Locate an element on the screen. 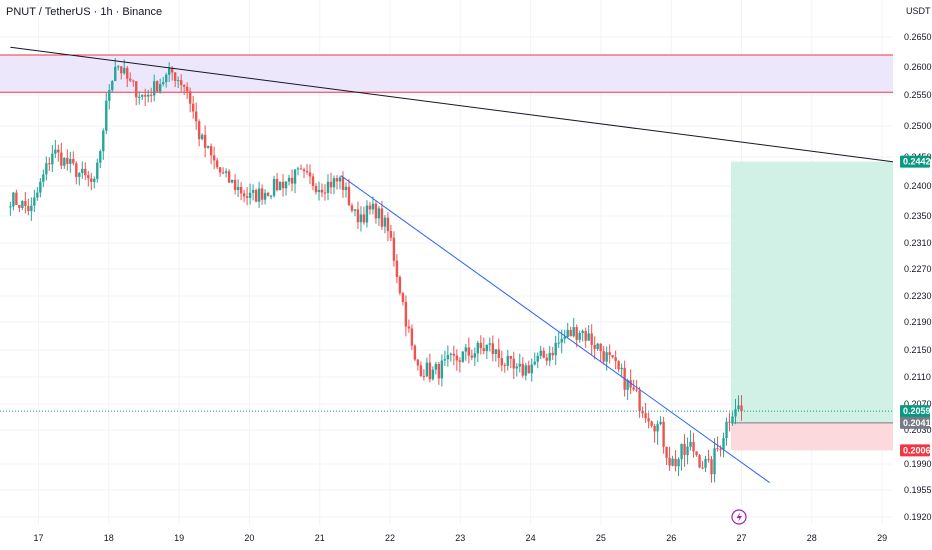  price-tick-label: 0.2600 is located at coordinates (918, 67).